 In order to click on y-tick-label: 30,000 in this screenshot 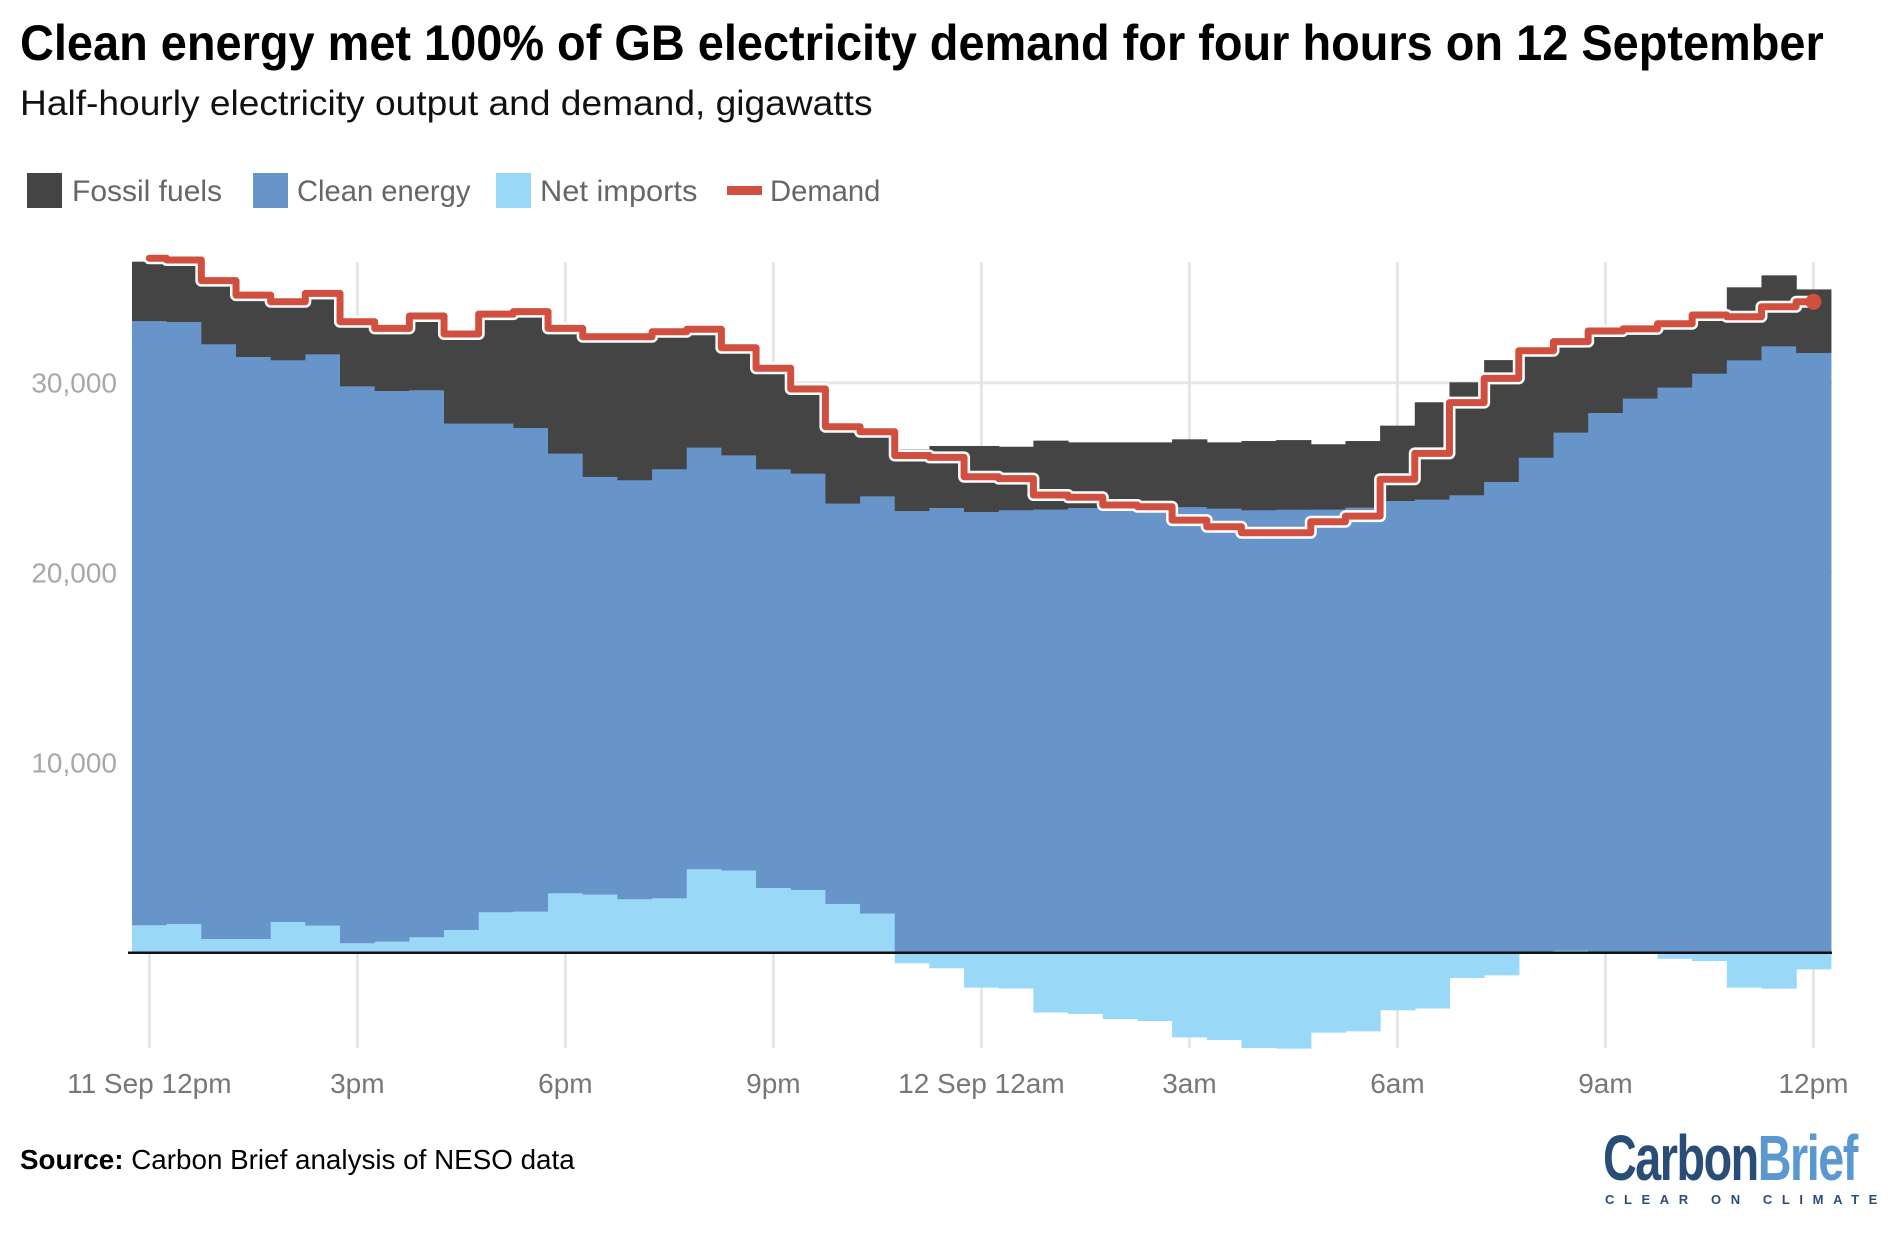, I will do `click(74, 383)`.